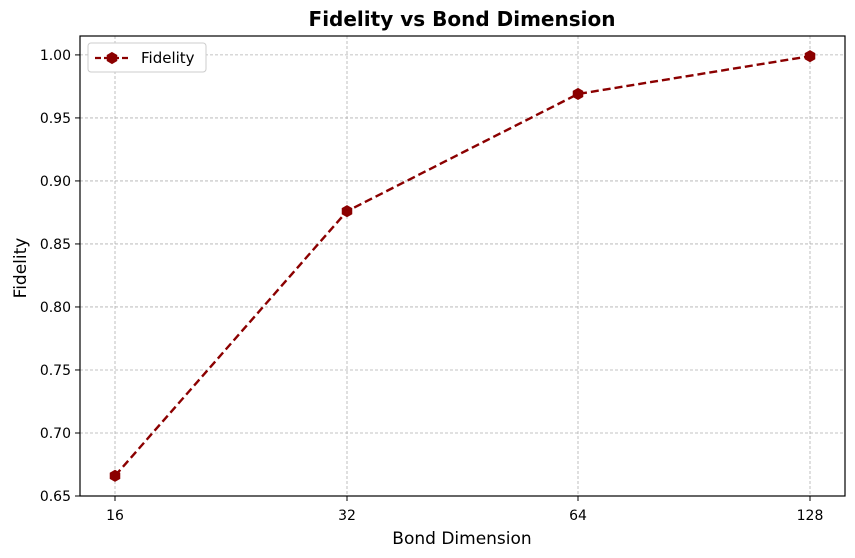 The width and height of the screenshot is (855, 558). What do you see at coordinates (810, 516) in the screenshot?
I see `x-tick-label: 128` at bounding box center [810, 516].